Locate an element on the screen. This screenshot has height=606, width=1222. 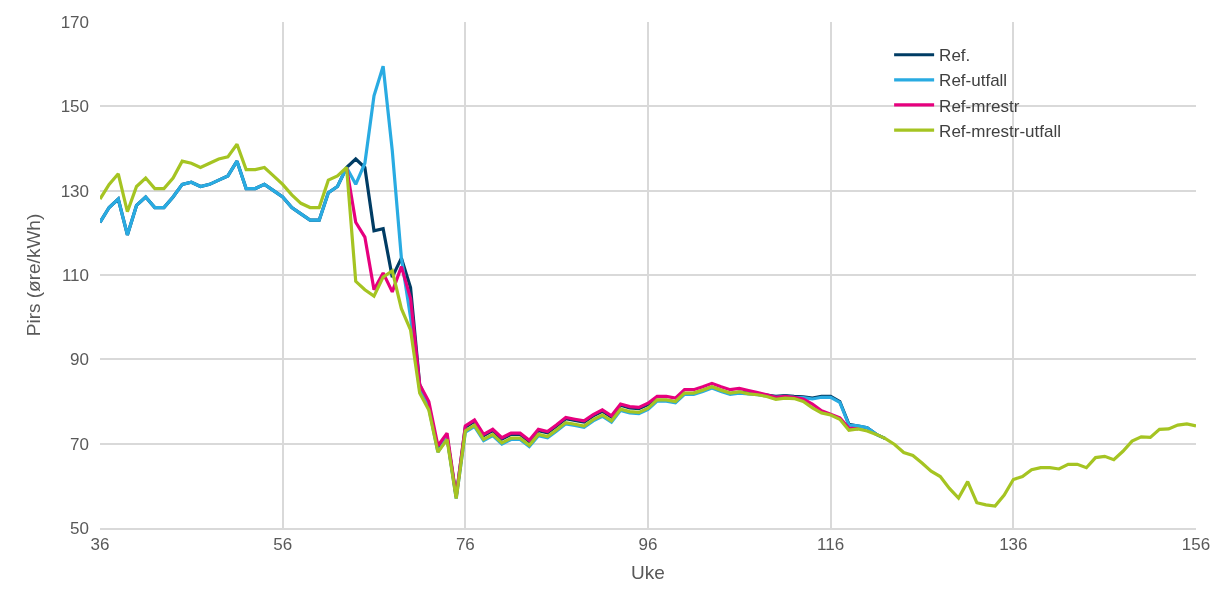
y-tick-label: 150 is located at coordinates (74, 107).